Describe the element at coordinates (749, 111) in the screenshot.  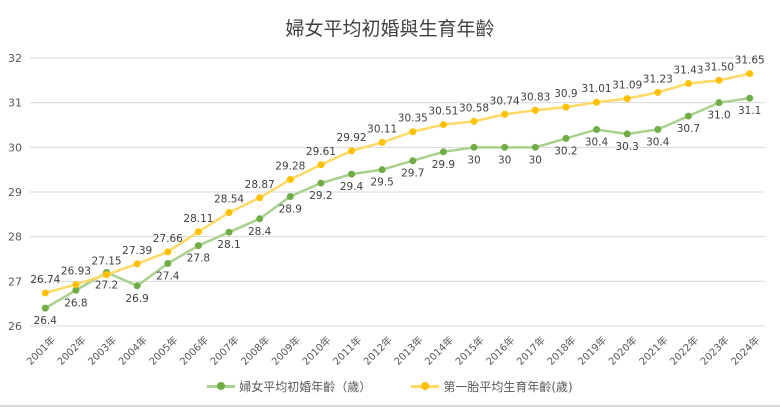
I see `data-label: 31.1` at that location.